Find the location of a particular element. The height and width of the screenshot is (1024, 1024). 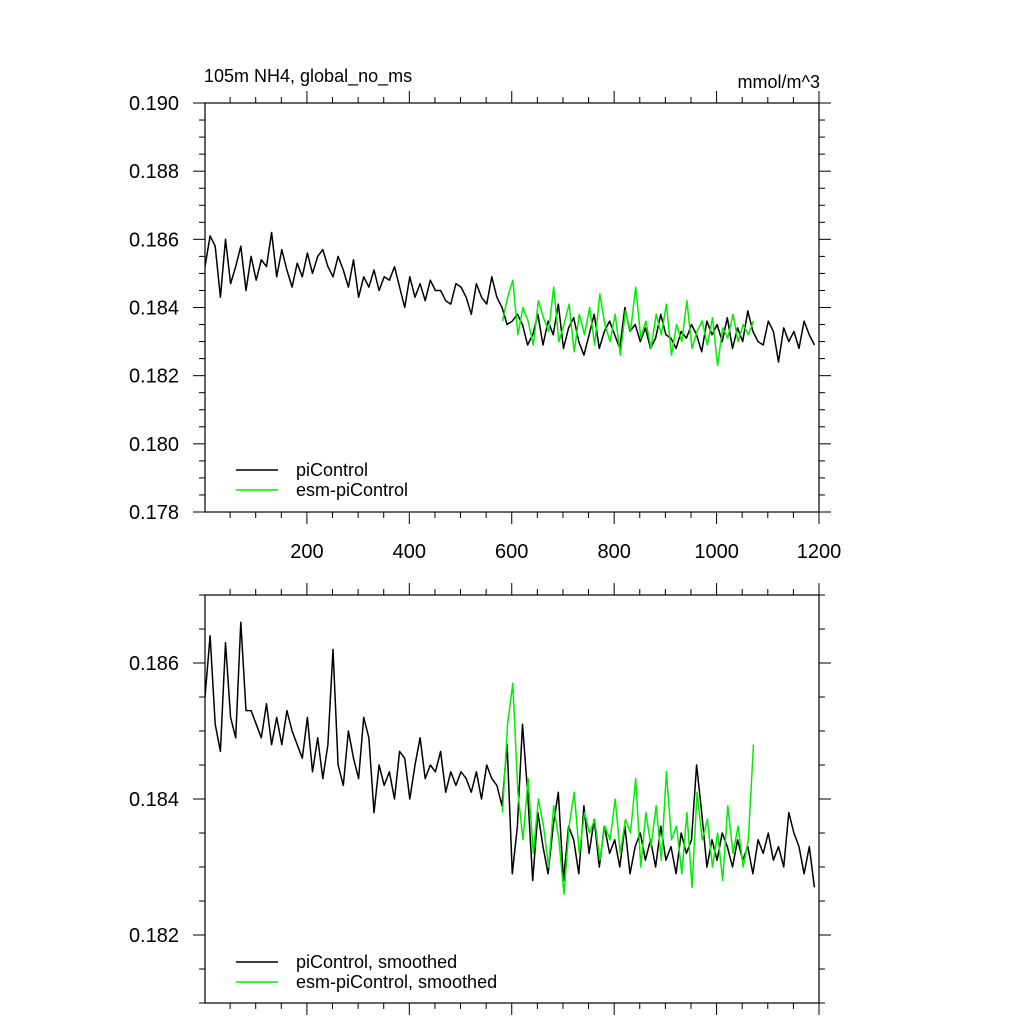

x-tick-label: 600 is located at coordinates (511, 552).